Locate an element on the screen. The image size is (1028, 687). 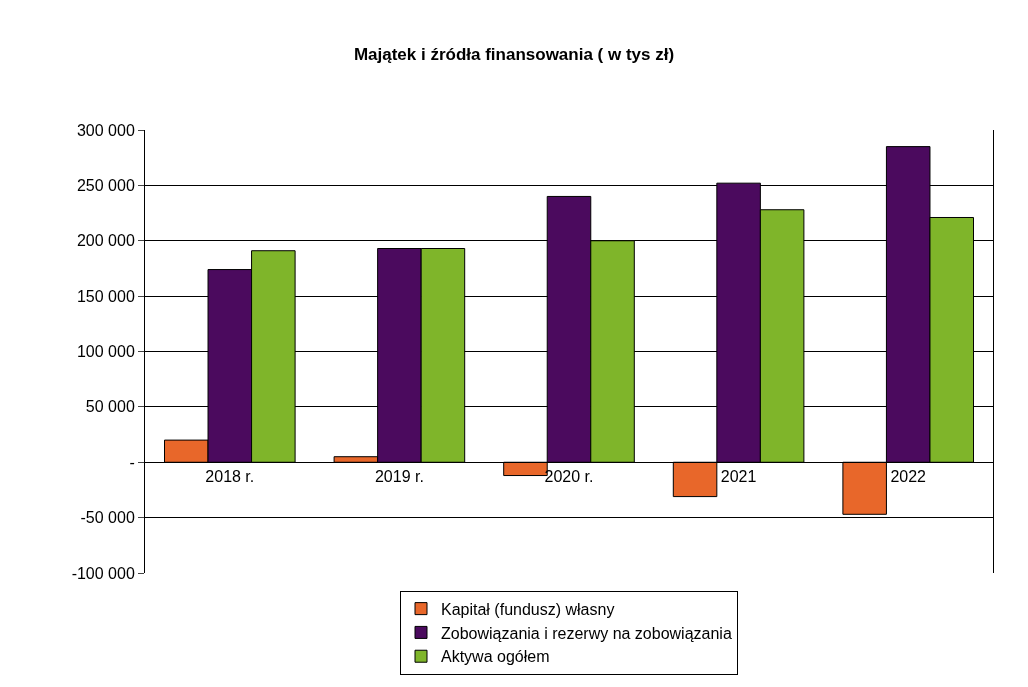
y-tick-label: - is located at coordinates (132, 462).